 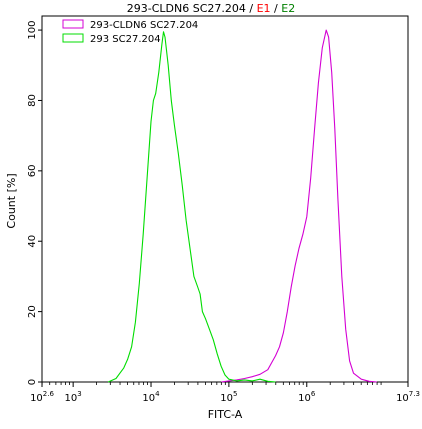 I want to click on y-axis-label: Count [%], so click(x=11, y=200).